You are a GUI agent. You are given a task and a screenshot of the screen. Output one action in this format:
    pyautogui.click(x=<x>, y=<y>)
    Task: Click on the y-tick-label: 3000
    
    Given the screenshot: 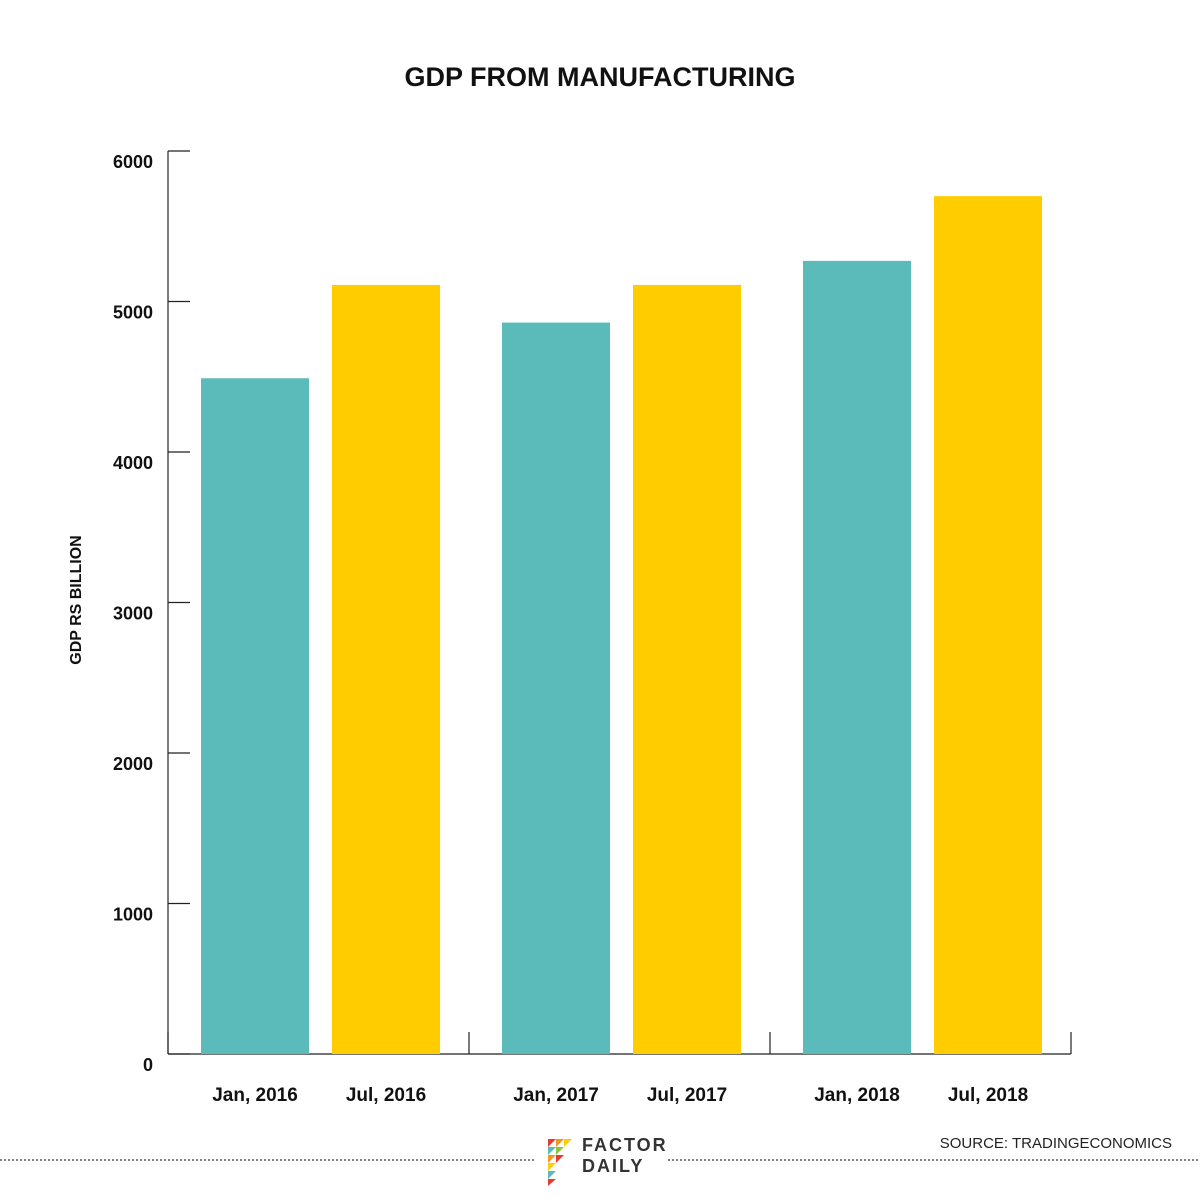 What is the action you would take?
    pyautogui.click(x=133, y=614)
    